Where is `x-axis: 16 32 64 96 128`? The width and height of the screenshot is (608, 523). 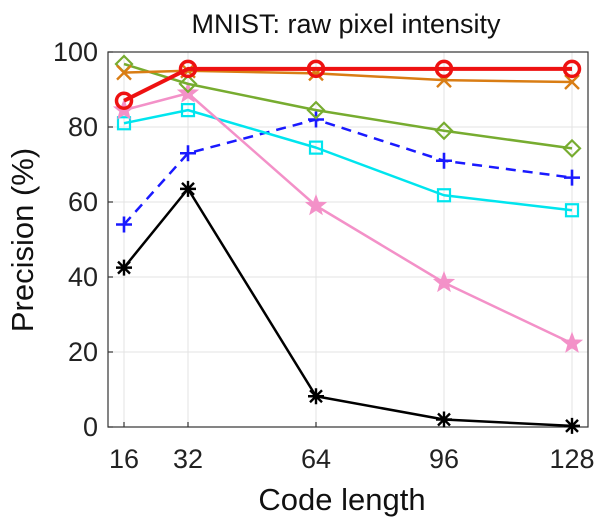 x-axis: 16 32 64 96 128 is located at coordinates (352, 448).